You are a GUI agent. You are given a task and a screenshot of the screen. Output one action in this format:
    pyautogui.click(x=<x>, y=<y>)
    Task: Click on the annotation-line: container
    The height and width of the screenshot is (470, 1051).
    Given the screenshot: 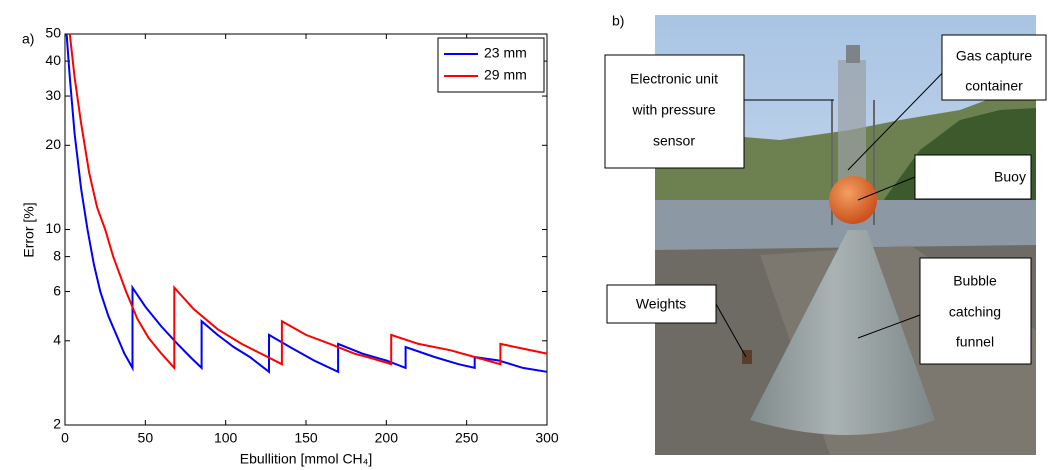 What is the action you would take?
    pyautogui.click(x=994, y=86)
    